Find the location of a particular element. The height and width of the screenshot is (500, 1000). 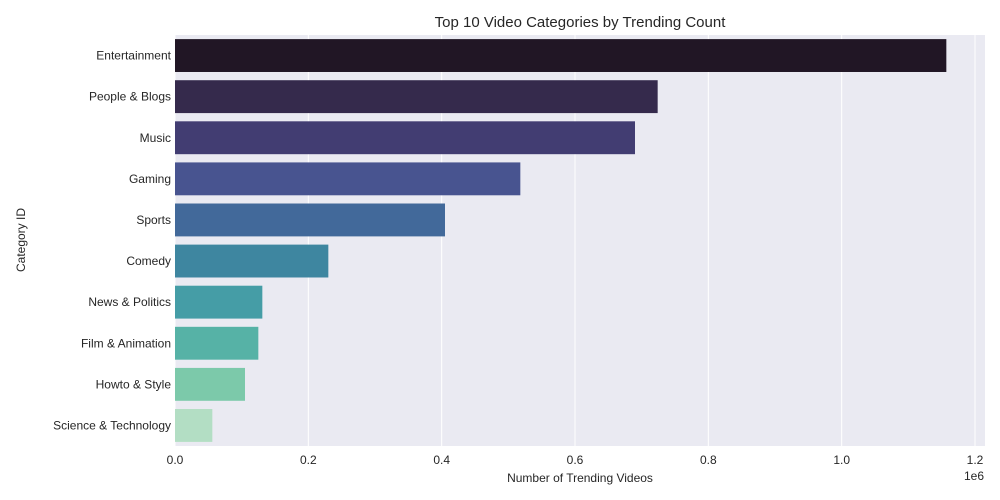

y-tick-label: Comedy is located at coordinates (148, 261).